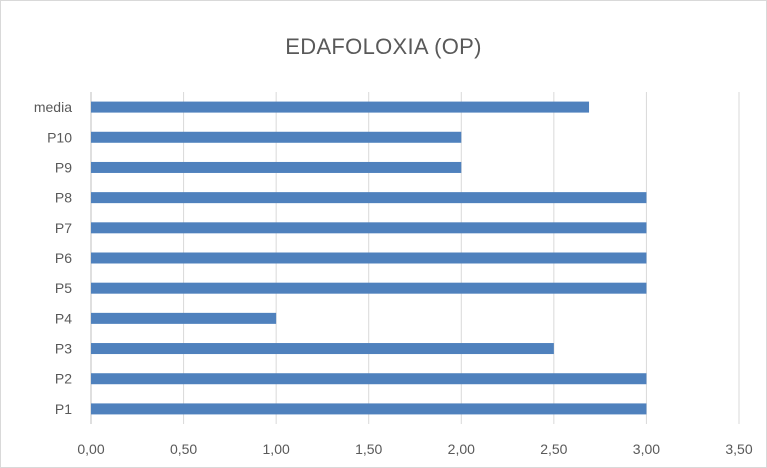  What do you see at coordinates (183, 449) in the screenshot?
I see `x-tick-label: 0,50` at bounding box center [183, 449].